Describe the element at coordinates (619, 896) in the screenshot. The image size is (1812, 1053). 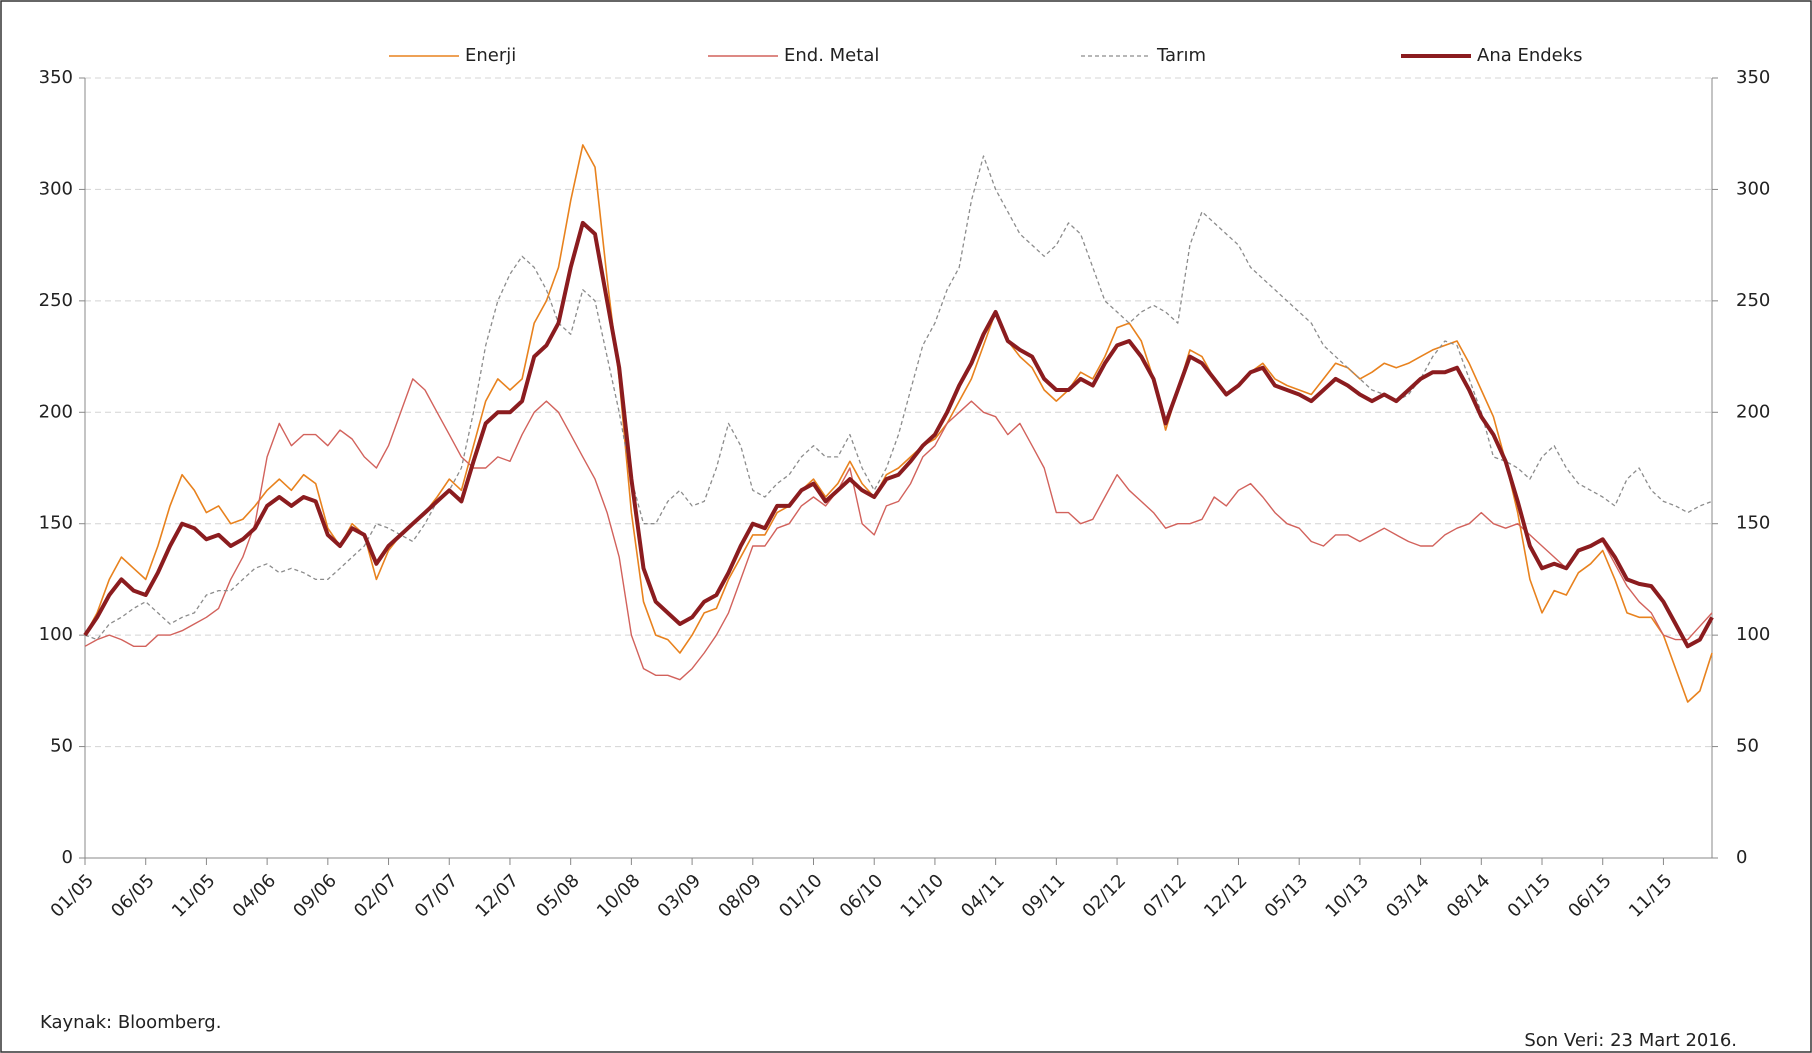
I see `x-tick-label: 10/08` at that location.